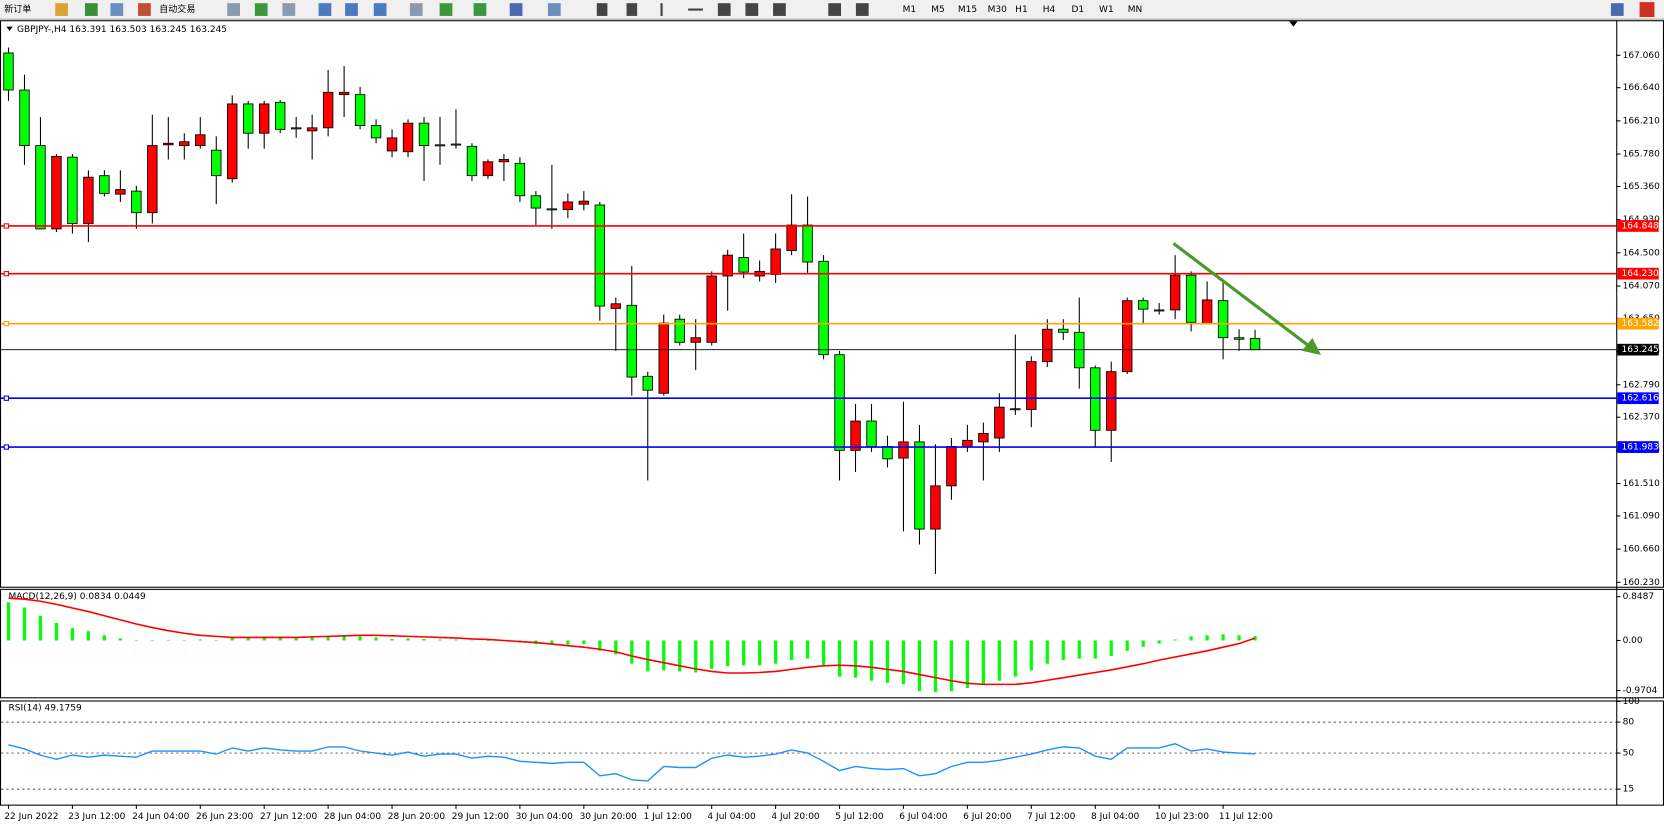 The height and width of the screenshot is (828, 1664). Describe the element at coordinates (1135, 10) in the screenshot. I see `timeframe-button: MN` at that location.